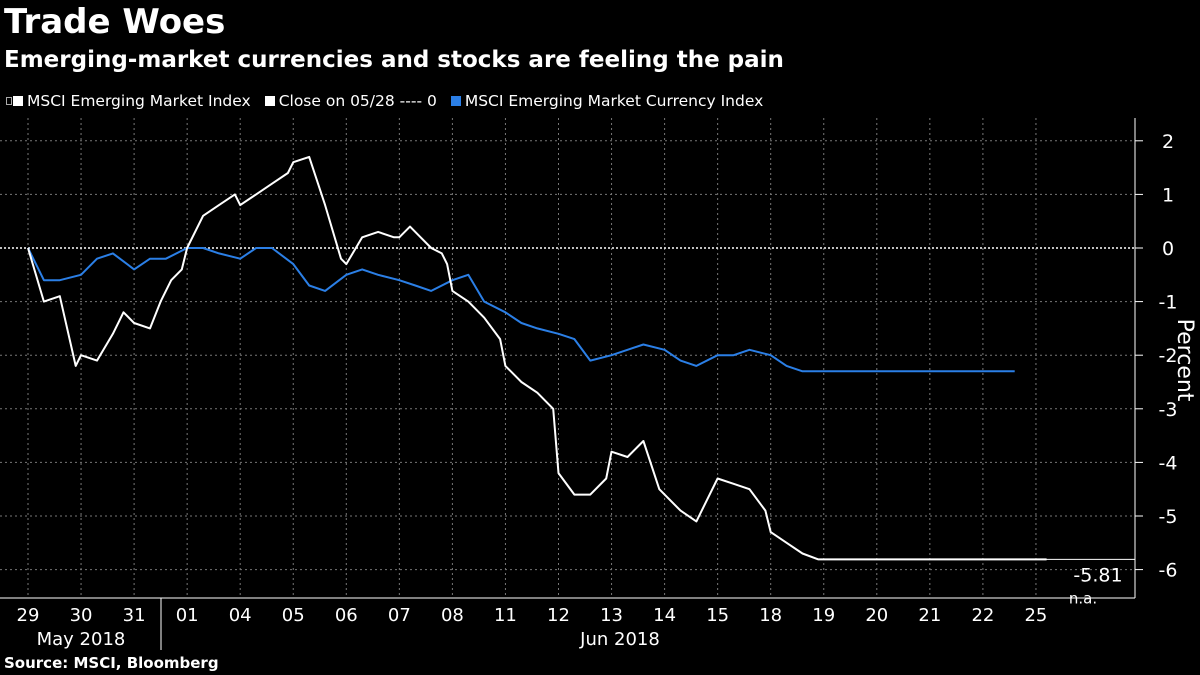 This screenshot has width=1200, height=675. I want to click on legend-swatch-index, so click(18, 101).